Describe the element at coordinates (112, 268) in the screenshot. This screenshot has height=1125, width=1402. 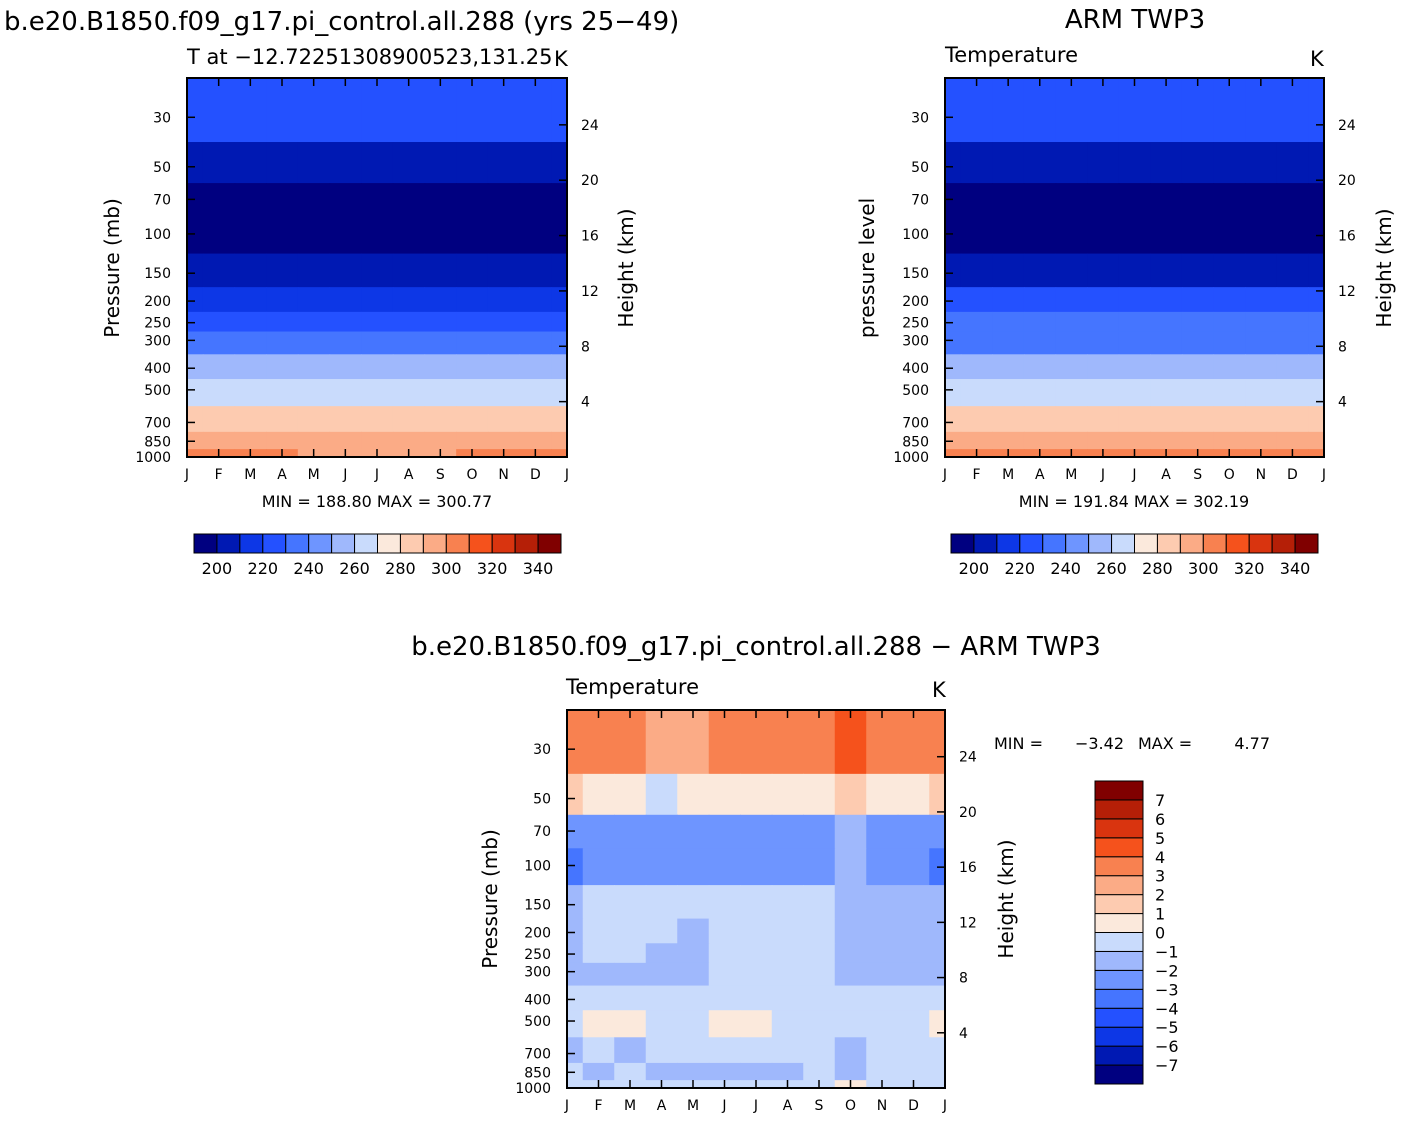
I see `panel1-ylabel: Pressure (mb)` at that location.